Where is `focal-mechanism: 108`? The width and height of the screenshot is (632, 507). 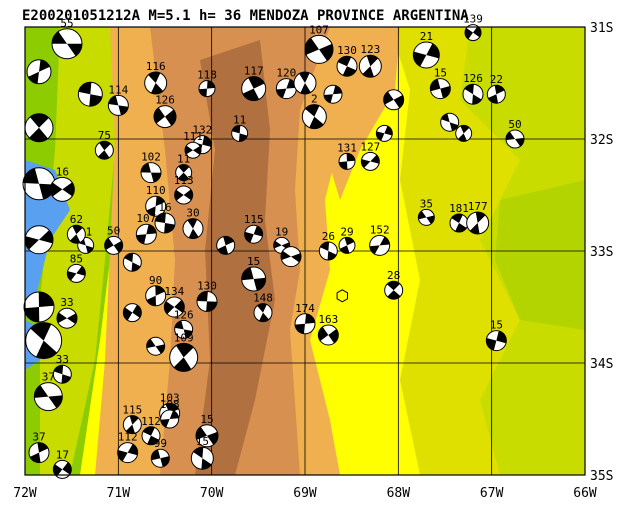 focal-mechanism: 108 is located at coordinates (170, 413).